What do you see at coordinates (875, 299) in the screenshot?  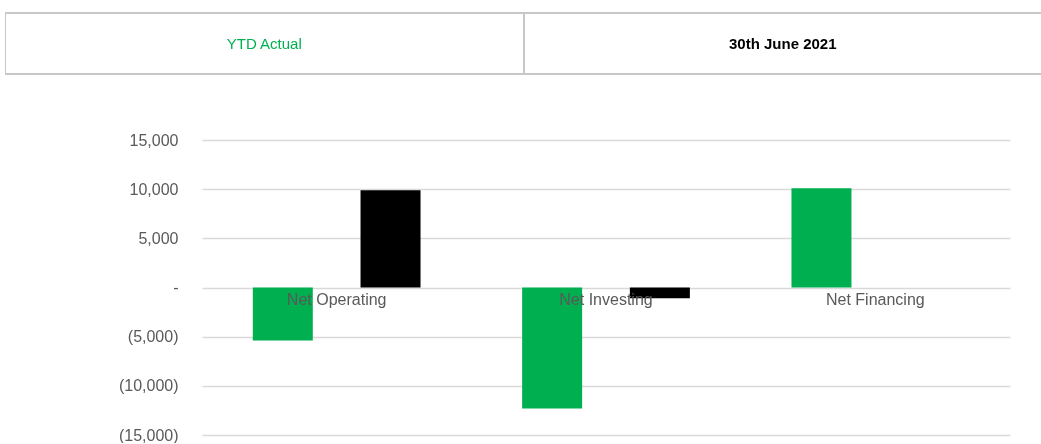 I see `x-tick-label: Net Financing` at bounding box center [875, 299].